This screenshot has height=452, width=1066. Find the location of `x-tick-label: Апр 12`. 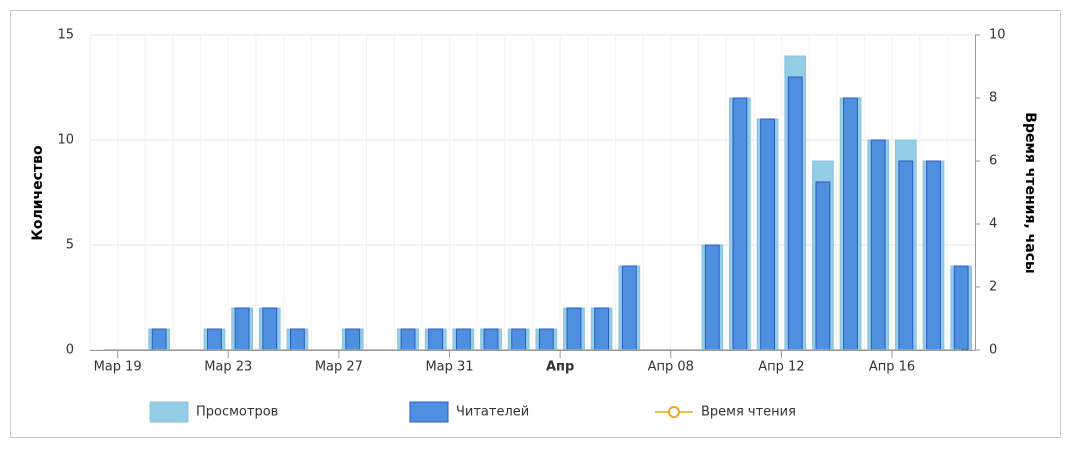

x-tick-label: Апр 12 is located at coordinates (781, 367).